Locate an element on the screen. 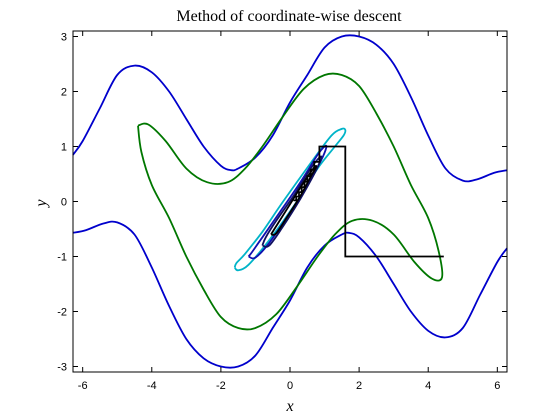  chart-title: Method of coordinate-wise descent is located at coordinates (289, 16).